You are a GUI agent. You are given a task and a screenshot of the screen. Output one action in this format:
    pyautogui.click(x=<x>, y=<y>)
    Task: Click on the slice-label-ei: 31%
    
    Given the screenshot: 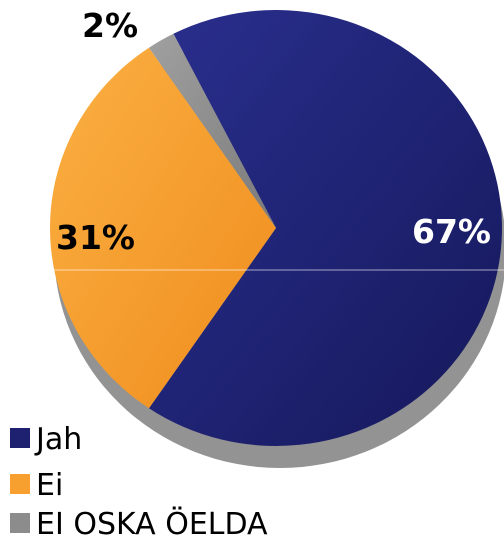 What is the action you would take?
    pyautogui.click(x=95, y=237)
    